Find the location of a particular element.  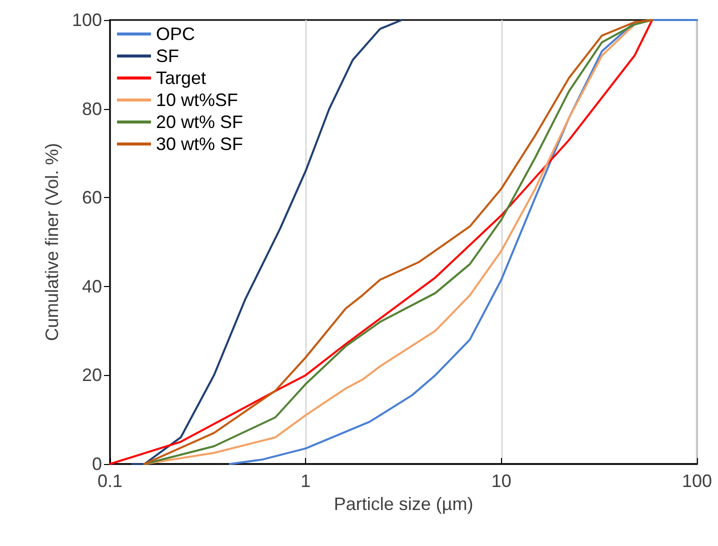

y-tick-label: 60 is located at coordinates (92, 198).